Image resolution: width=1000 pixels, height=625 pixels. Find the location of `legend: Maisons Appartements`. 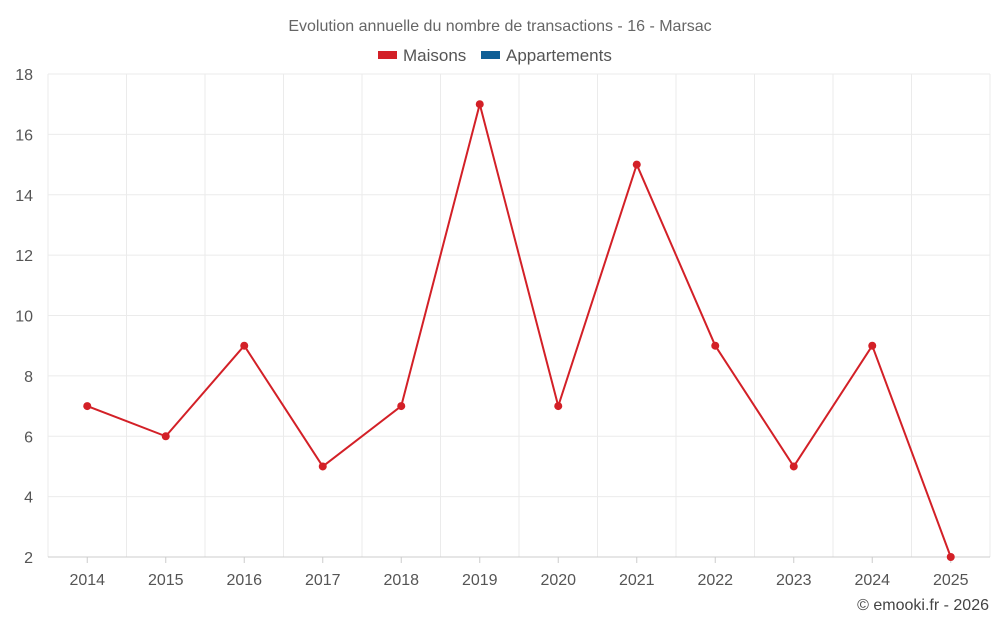

legend: Maisons Appartements is located at coordinates (495, 55).